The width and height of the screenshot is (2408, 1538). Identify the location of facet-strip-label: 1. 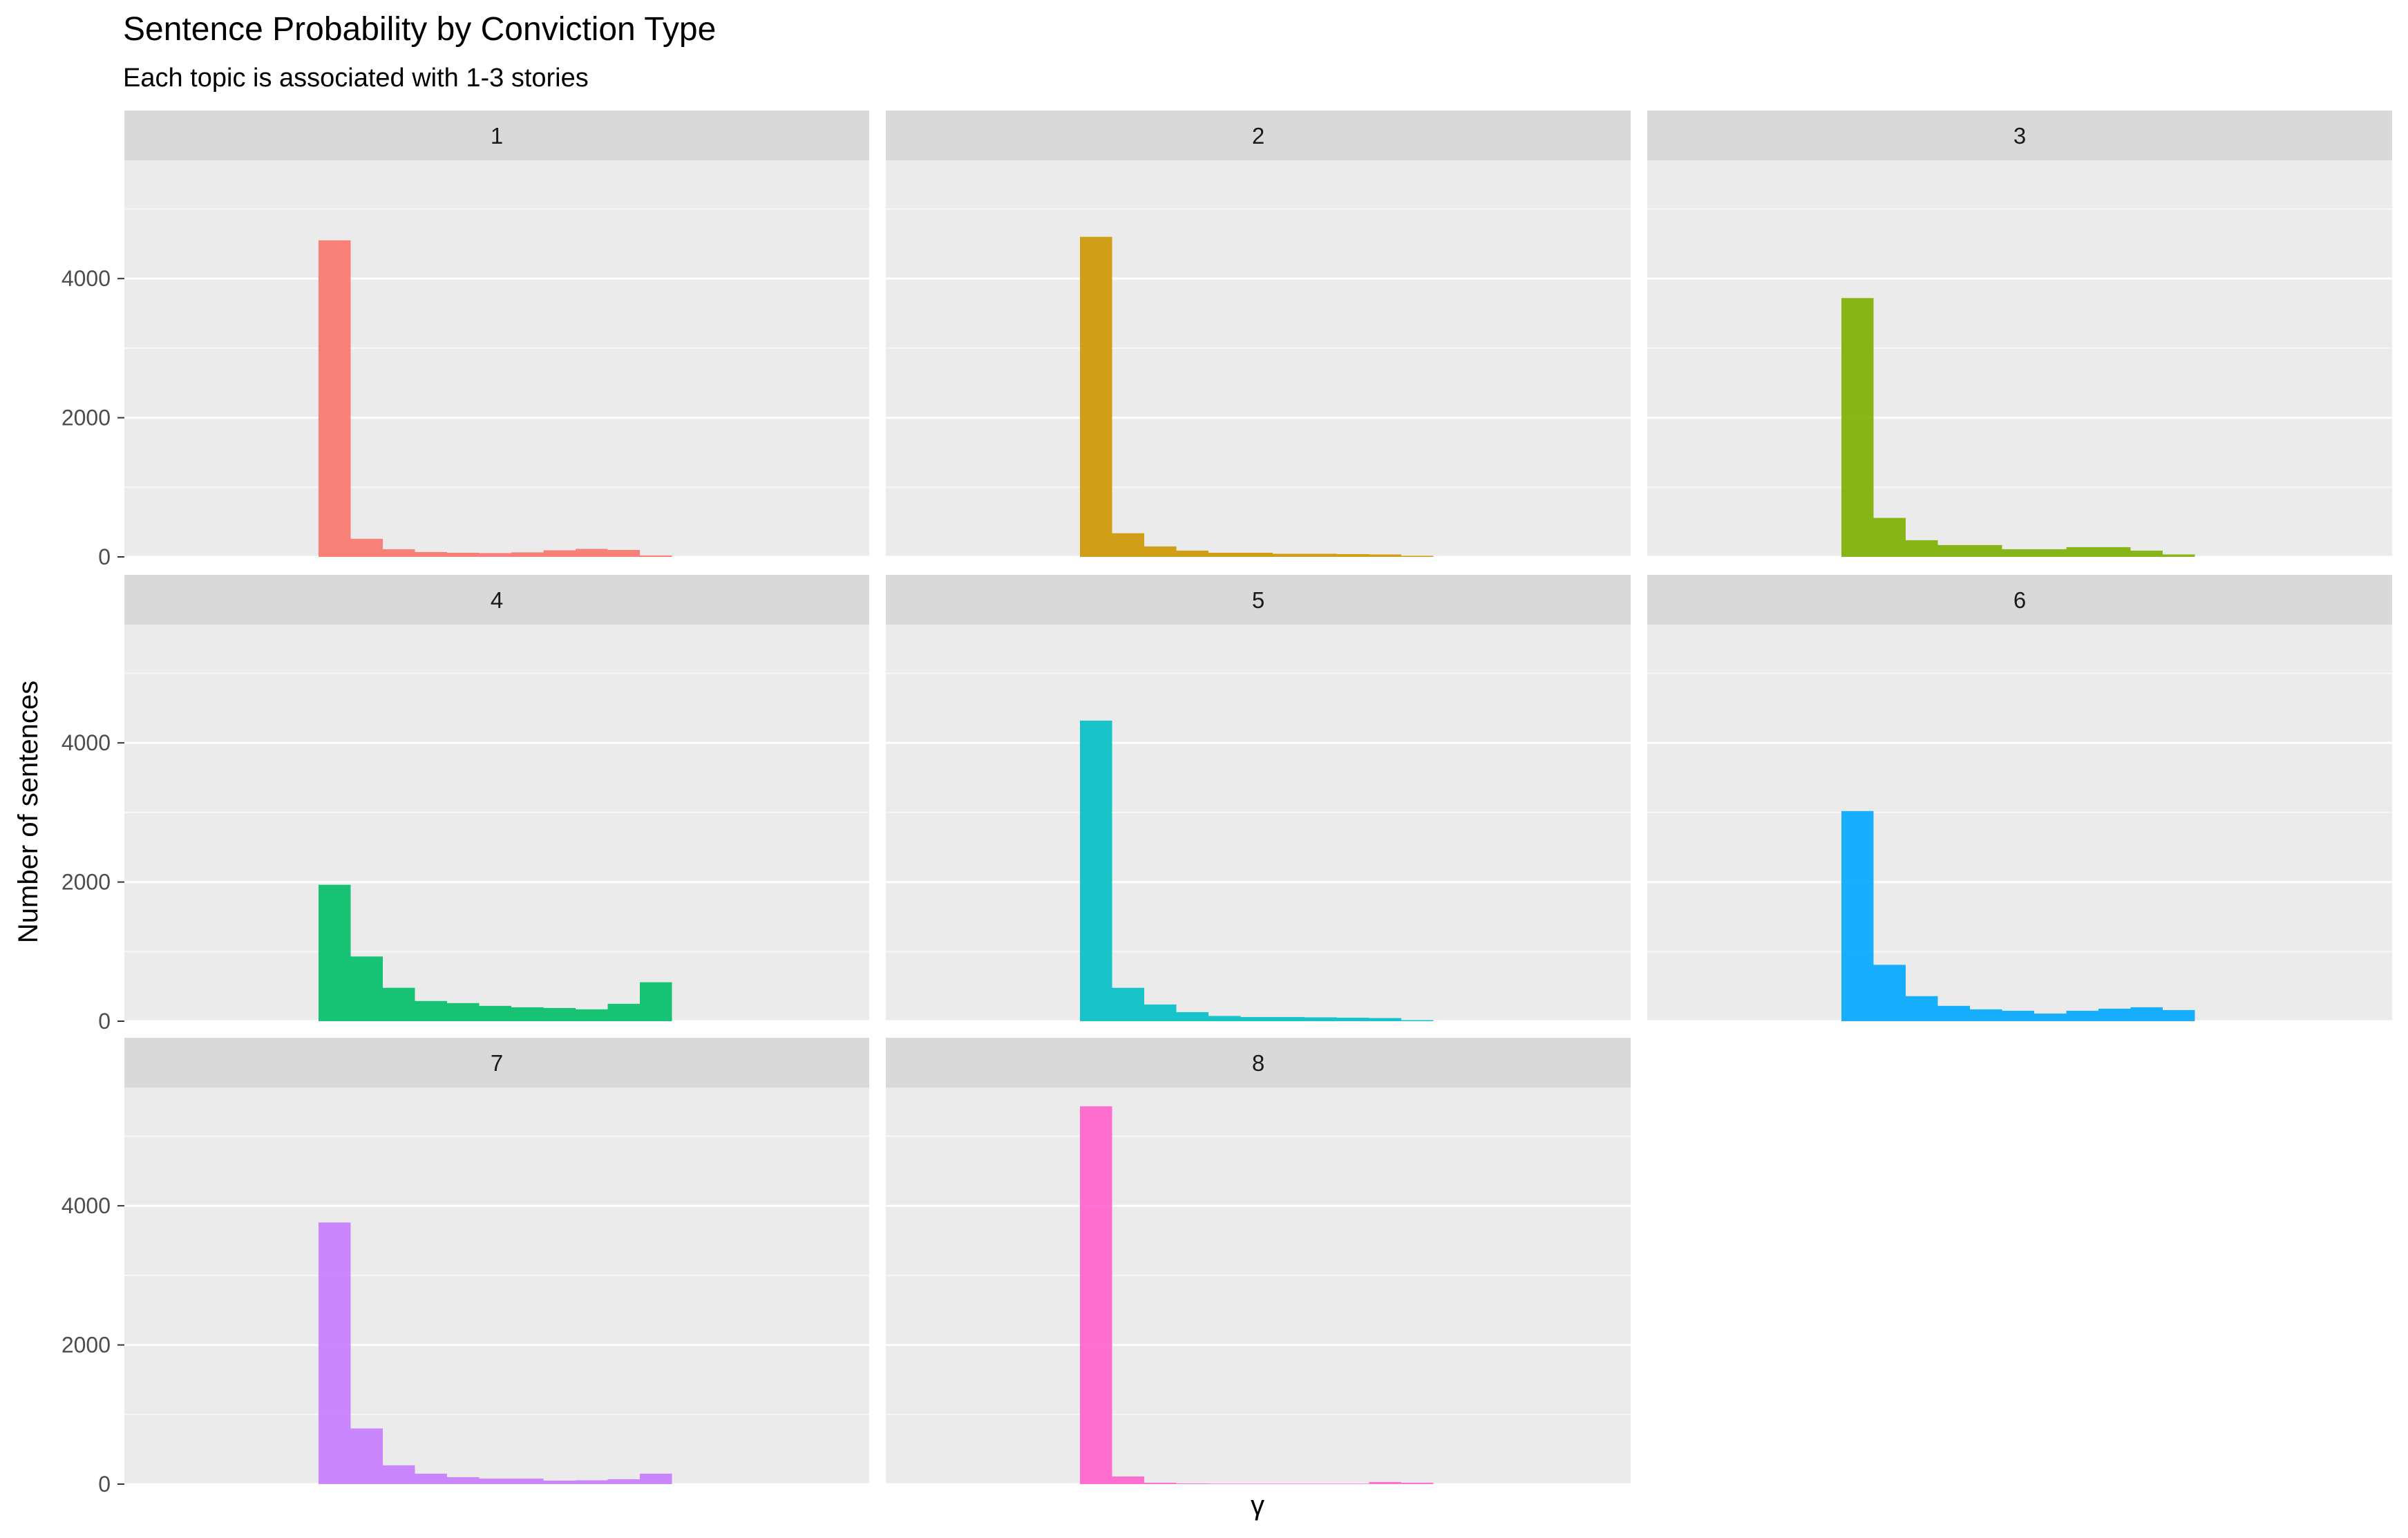
(497, 136).